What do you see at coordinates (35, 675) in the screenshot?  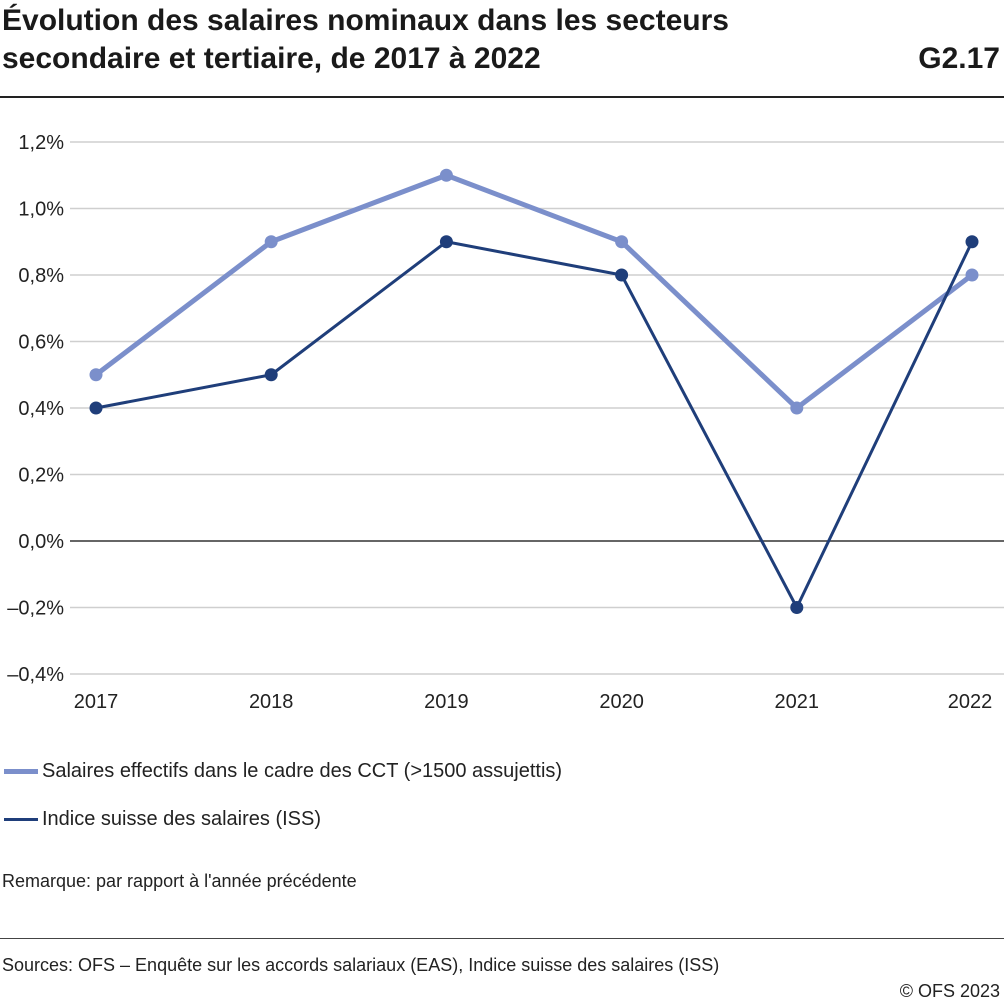 I see `y-tick-label: –0,4%` at bounding box center [35, 675].